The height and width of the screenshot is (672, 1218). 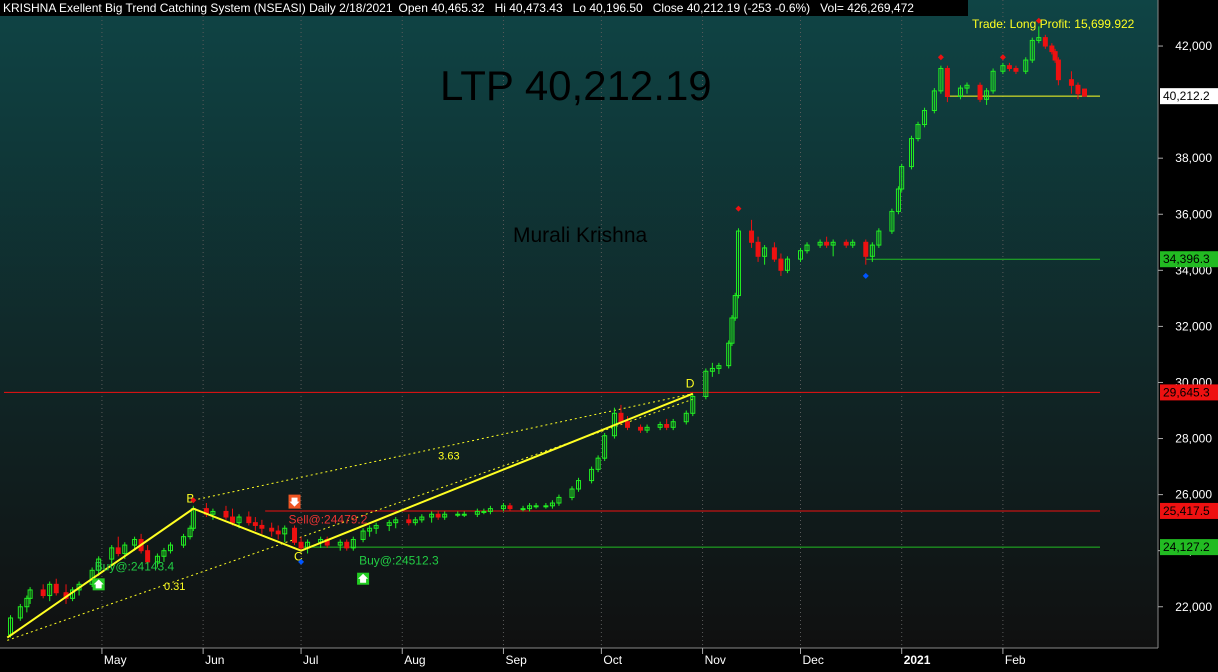 I want to click on y-tick-label: 42,000, so click(x=1193, y=46).